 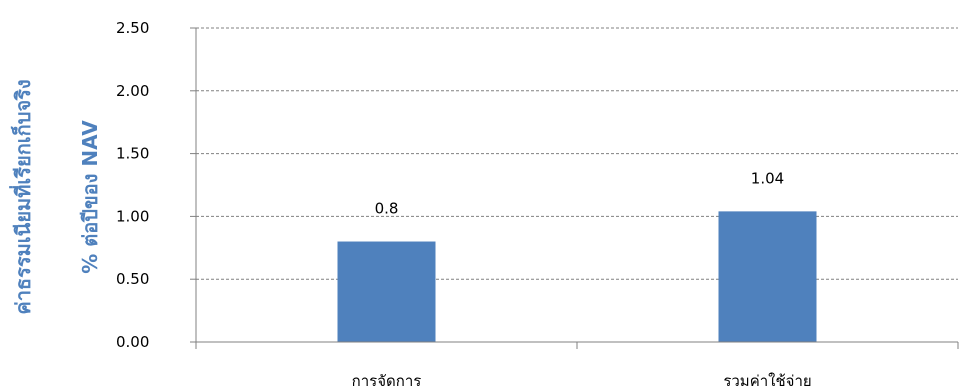 I want to click on y-tick-label: 1.00, so click(x=132, y=216).